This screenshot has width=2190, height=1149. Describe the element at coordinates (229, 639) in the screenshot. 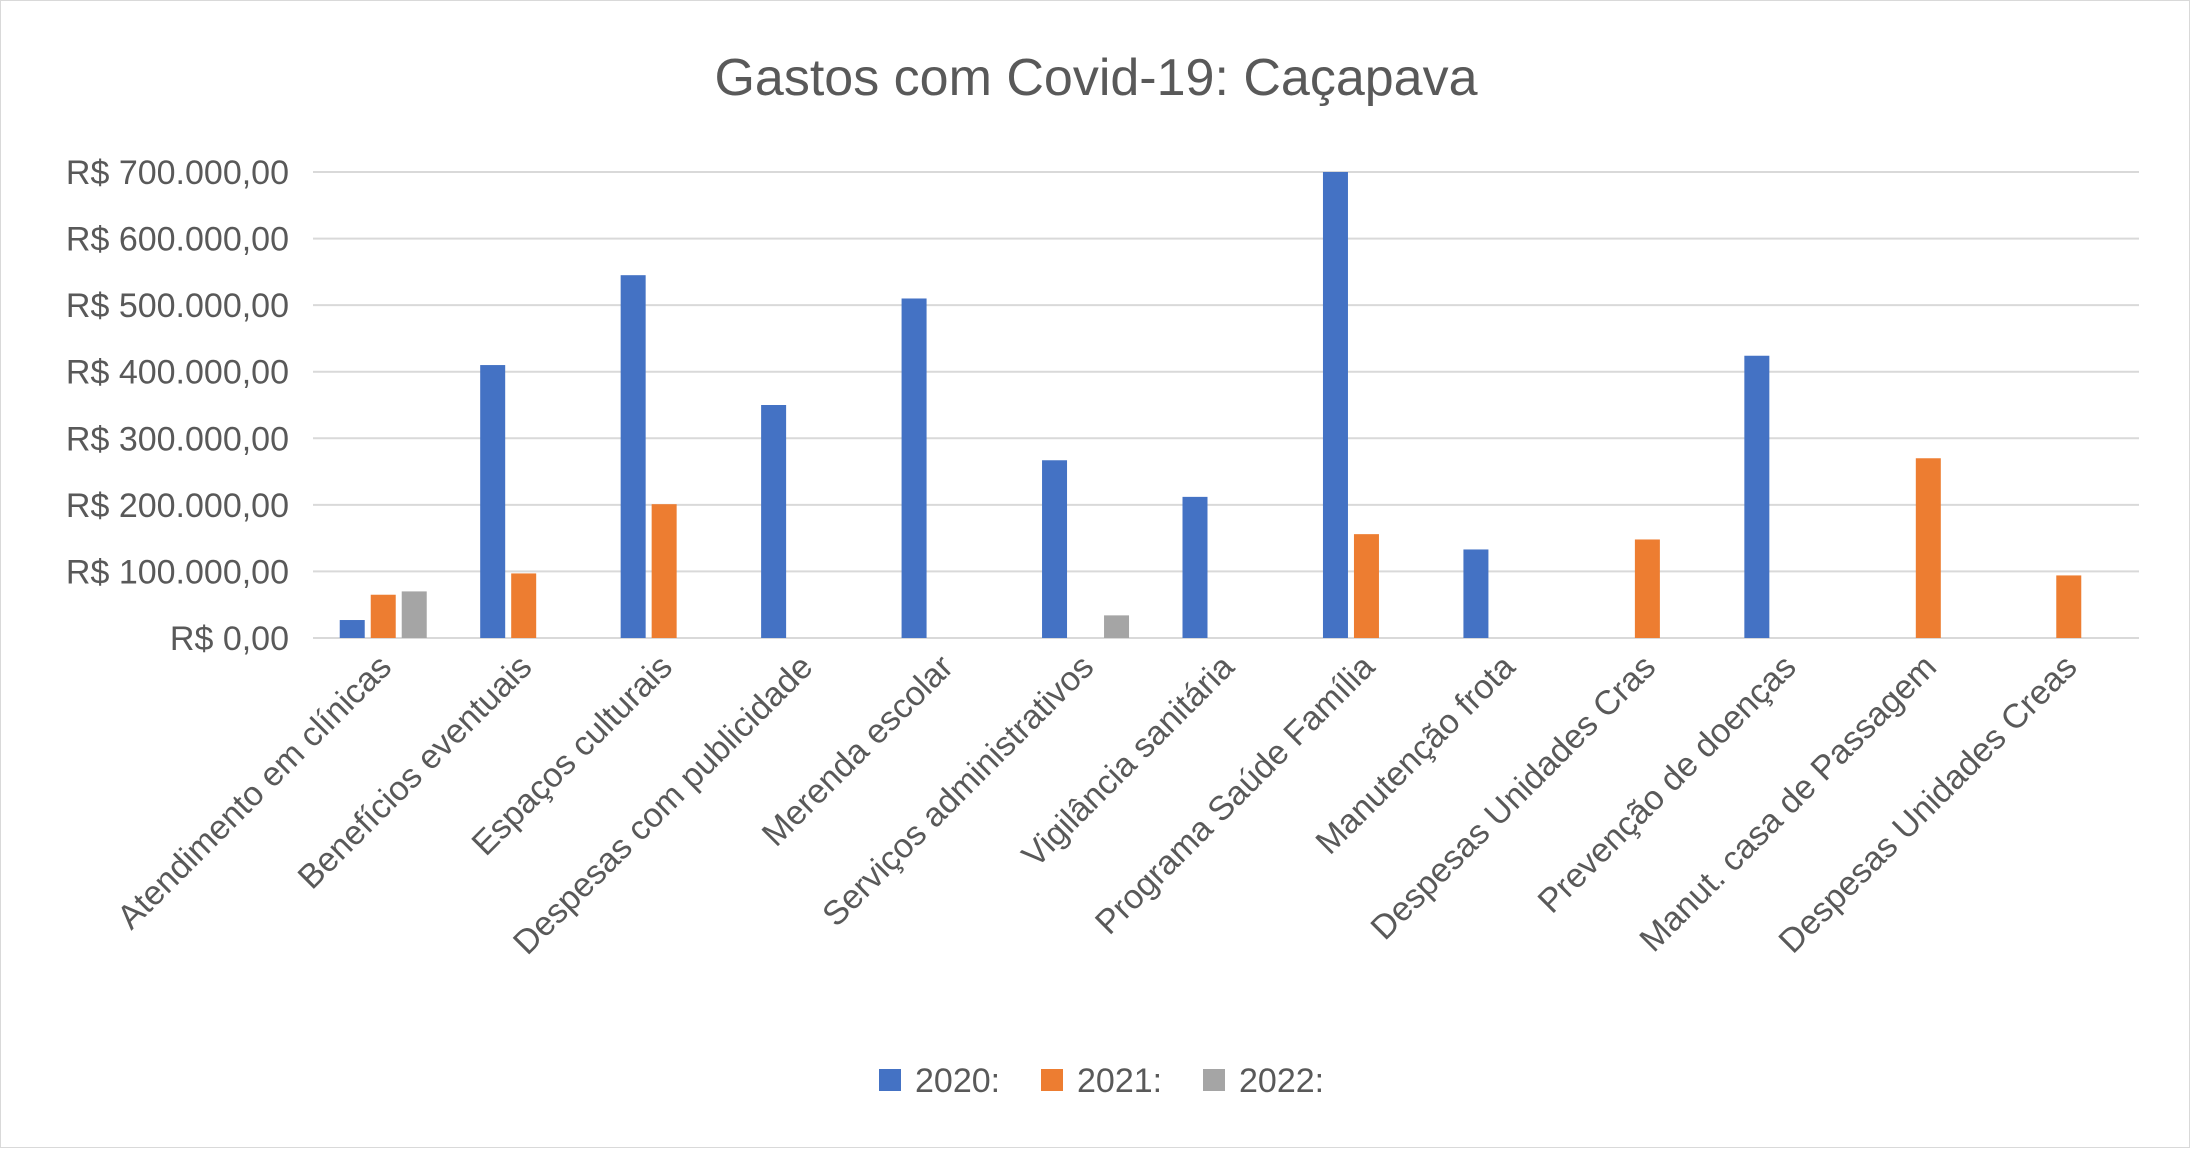

I see `y-tick-label: R$ 0,00` at that location.